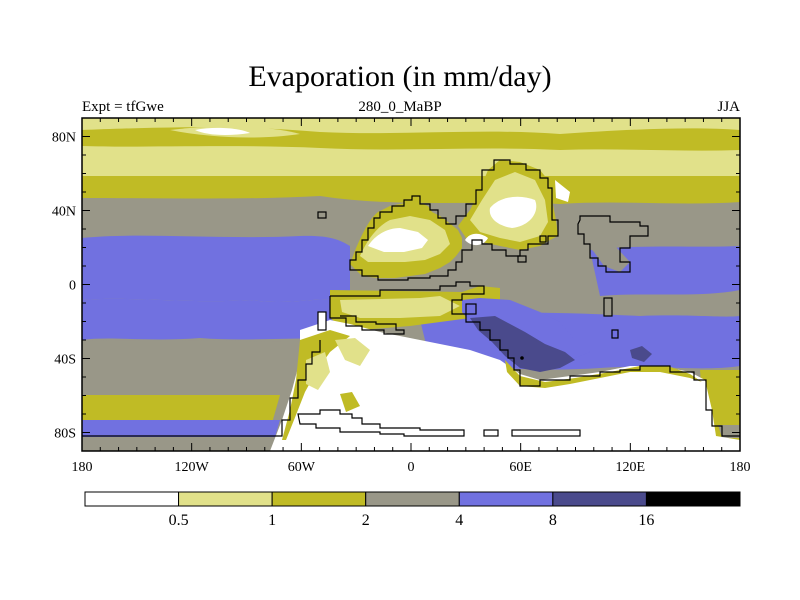  Describe the element at coordinates (72, 286) in the screenshot. I see `y-tick-label: 0` at that location.